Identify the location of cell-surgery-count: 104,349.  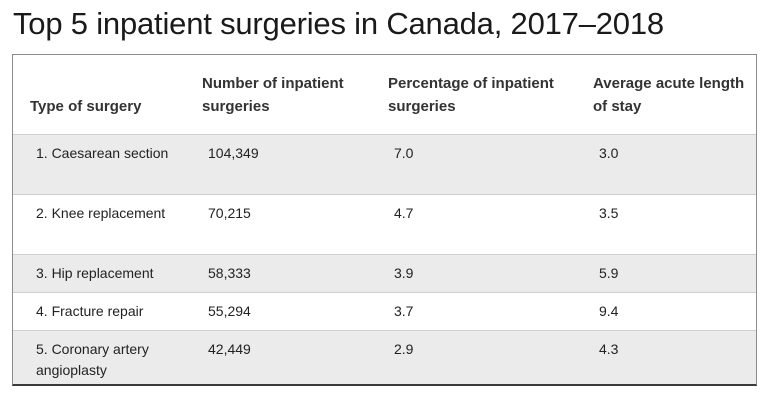
(279, 164).